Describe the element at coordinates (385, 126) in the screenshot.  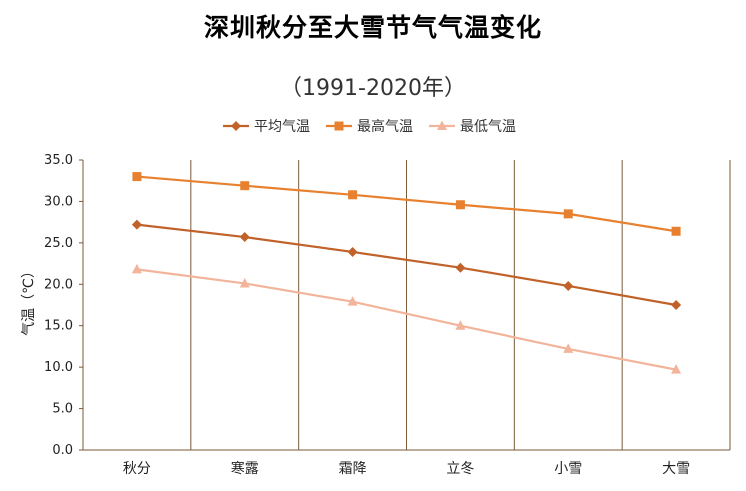
I see `legend-label: 最高气温` at that location.